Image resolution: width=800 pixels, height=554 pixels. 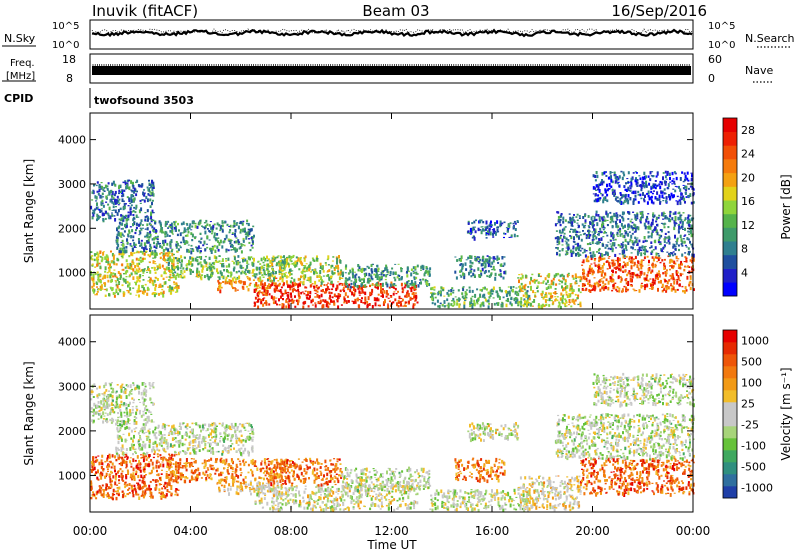 I want to click on power-colorbar-frame, so click(x=730, y=207).